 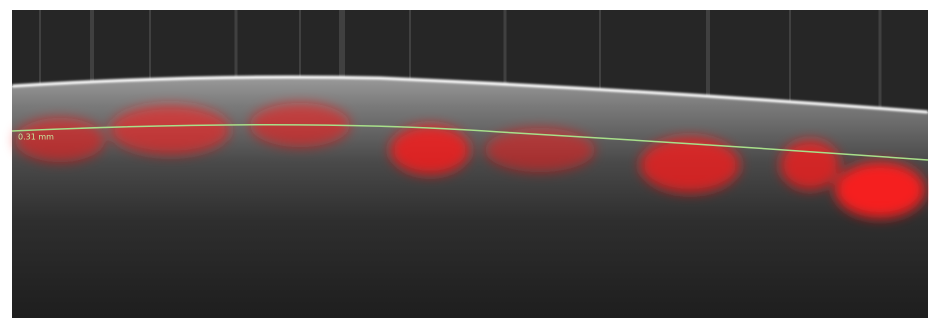 What do you see at coordinates (470, 94) in the screenshot?
I see `surface-line` at bounding box center [470, 94].